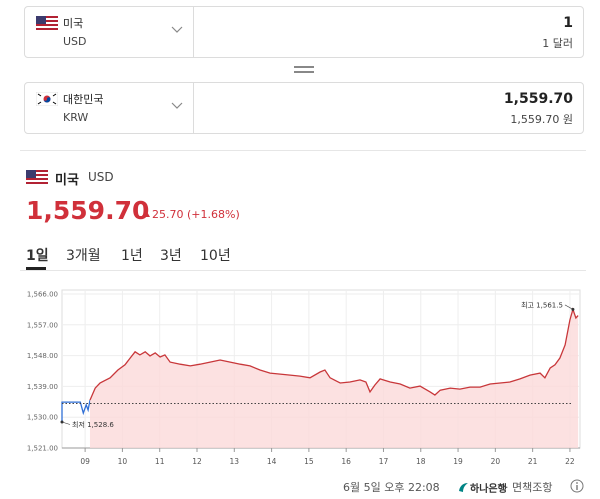 This screenshot has width=600, height=499. What do you see at coordinates (42, 387) in the screenshot?
I see `y-tick-label: 1,539.00` at bounding box center [42, 387].